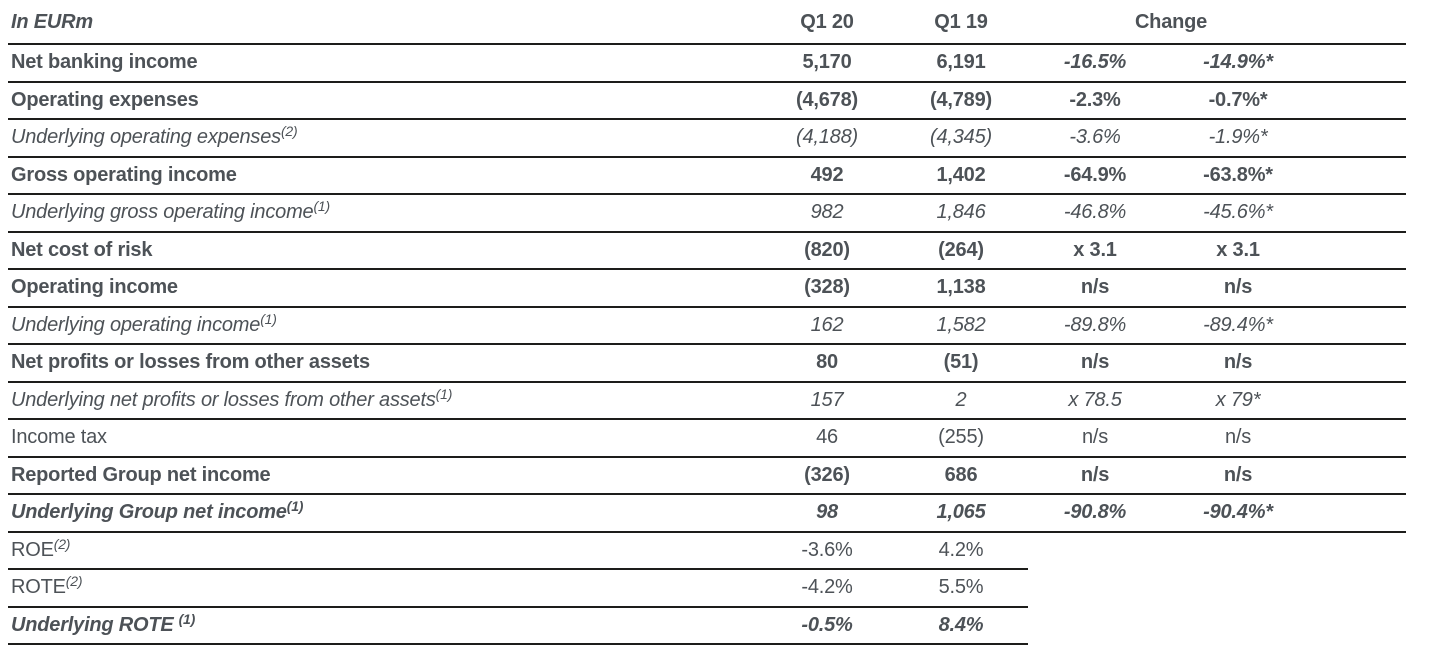 This screenshot has width=1435, height=656. Describe the element at coordinates (827, 625) in the screenshot. I see `value-q1-20: -0.5%` at that location.